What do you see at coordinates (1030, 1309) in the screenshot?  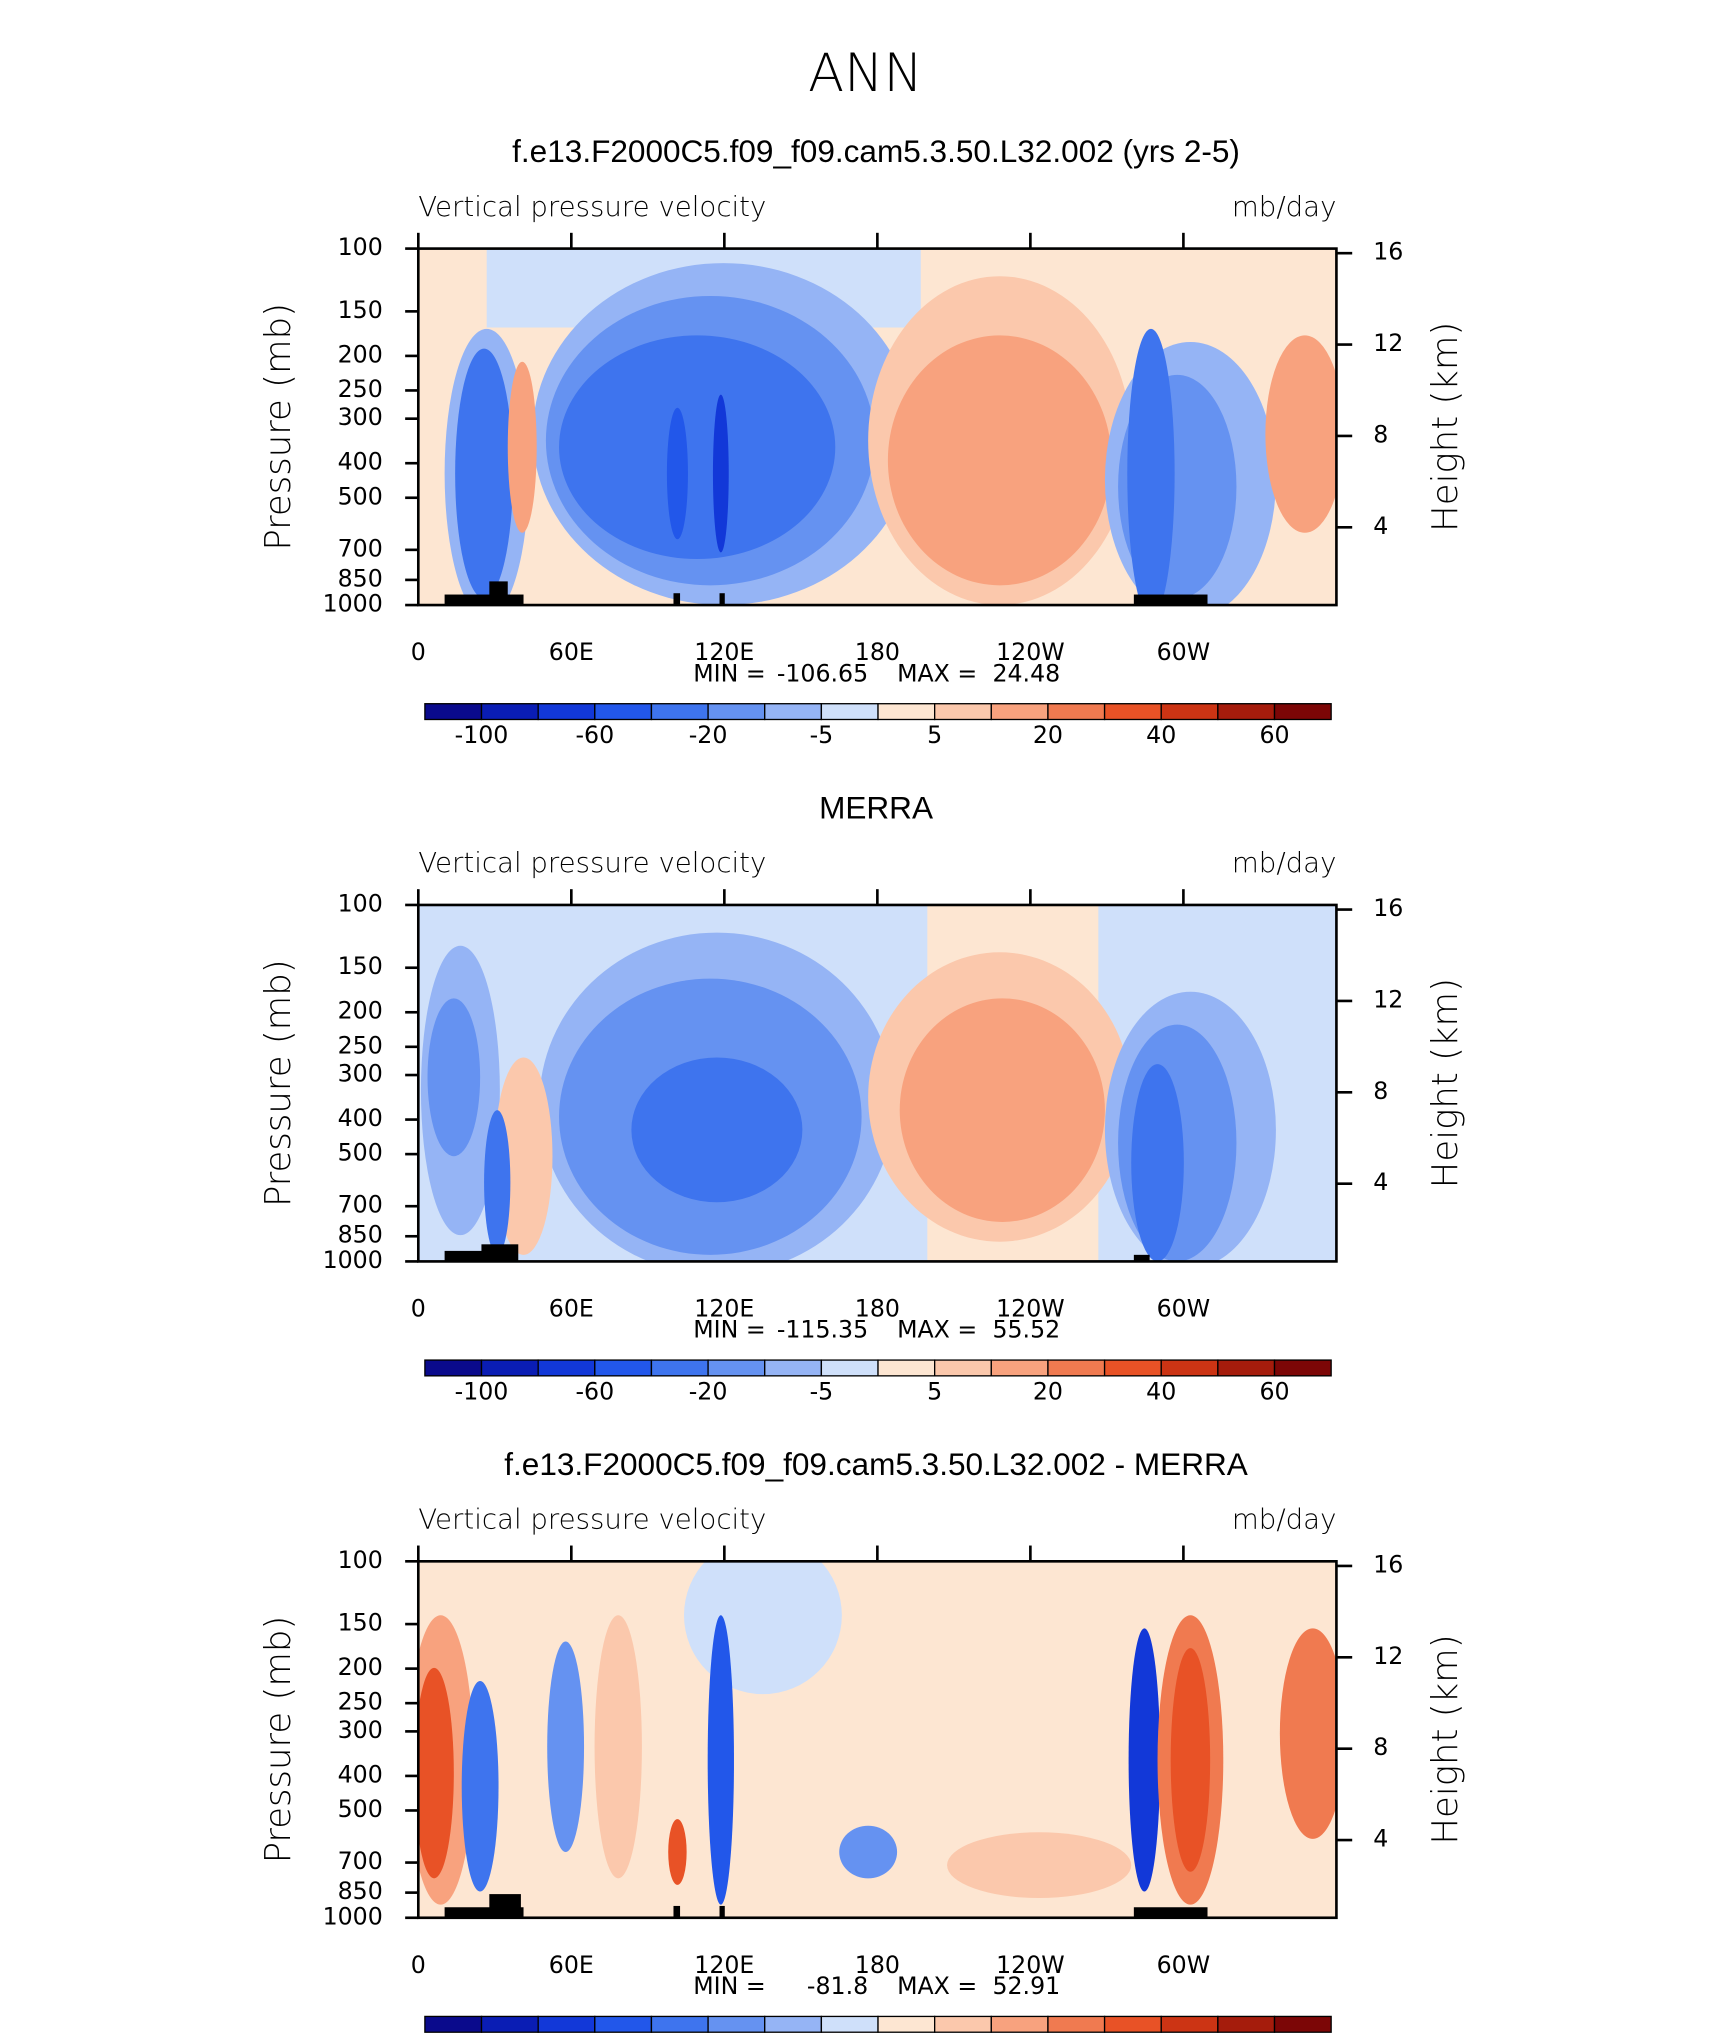 I see `x-tick-label: 120W` at bounding box center [1030, 1309].